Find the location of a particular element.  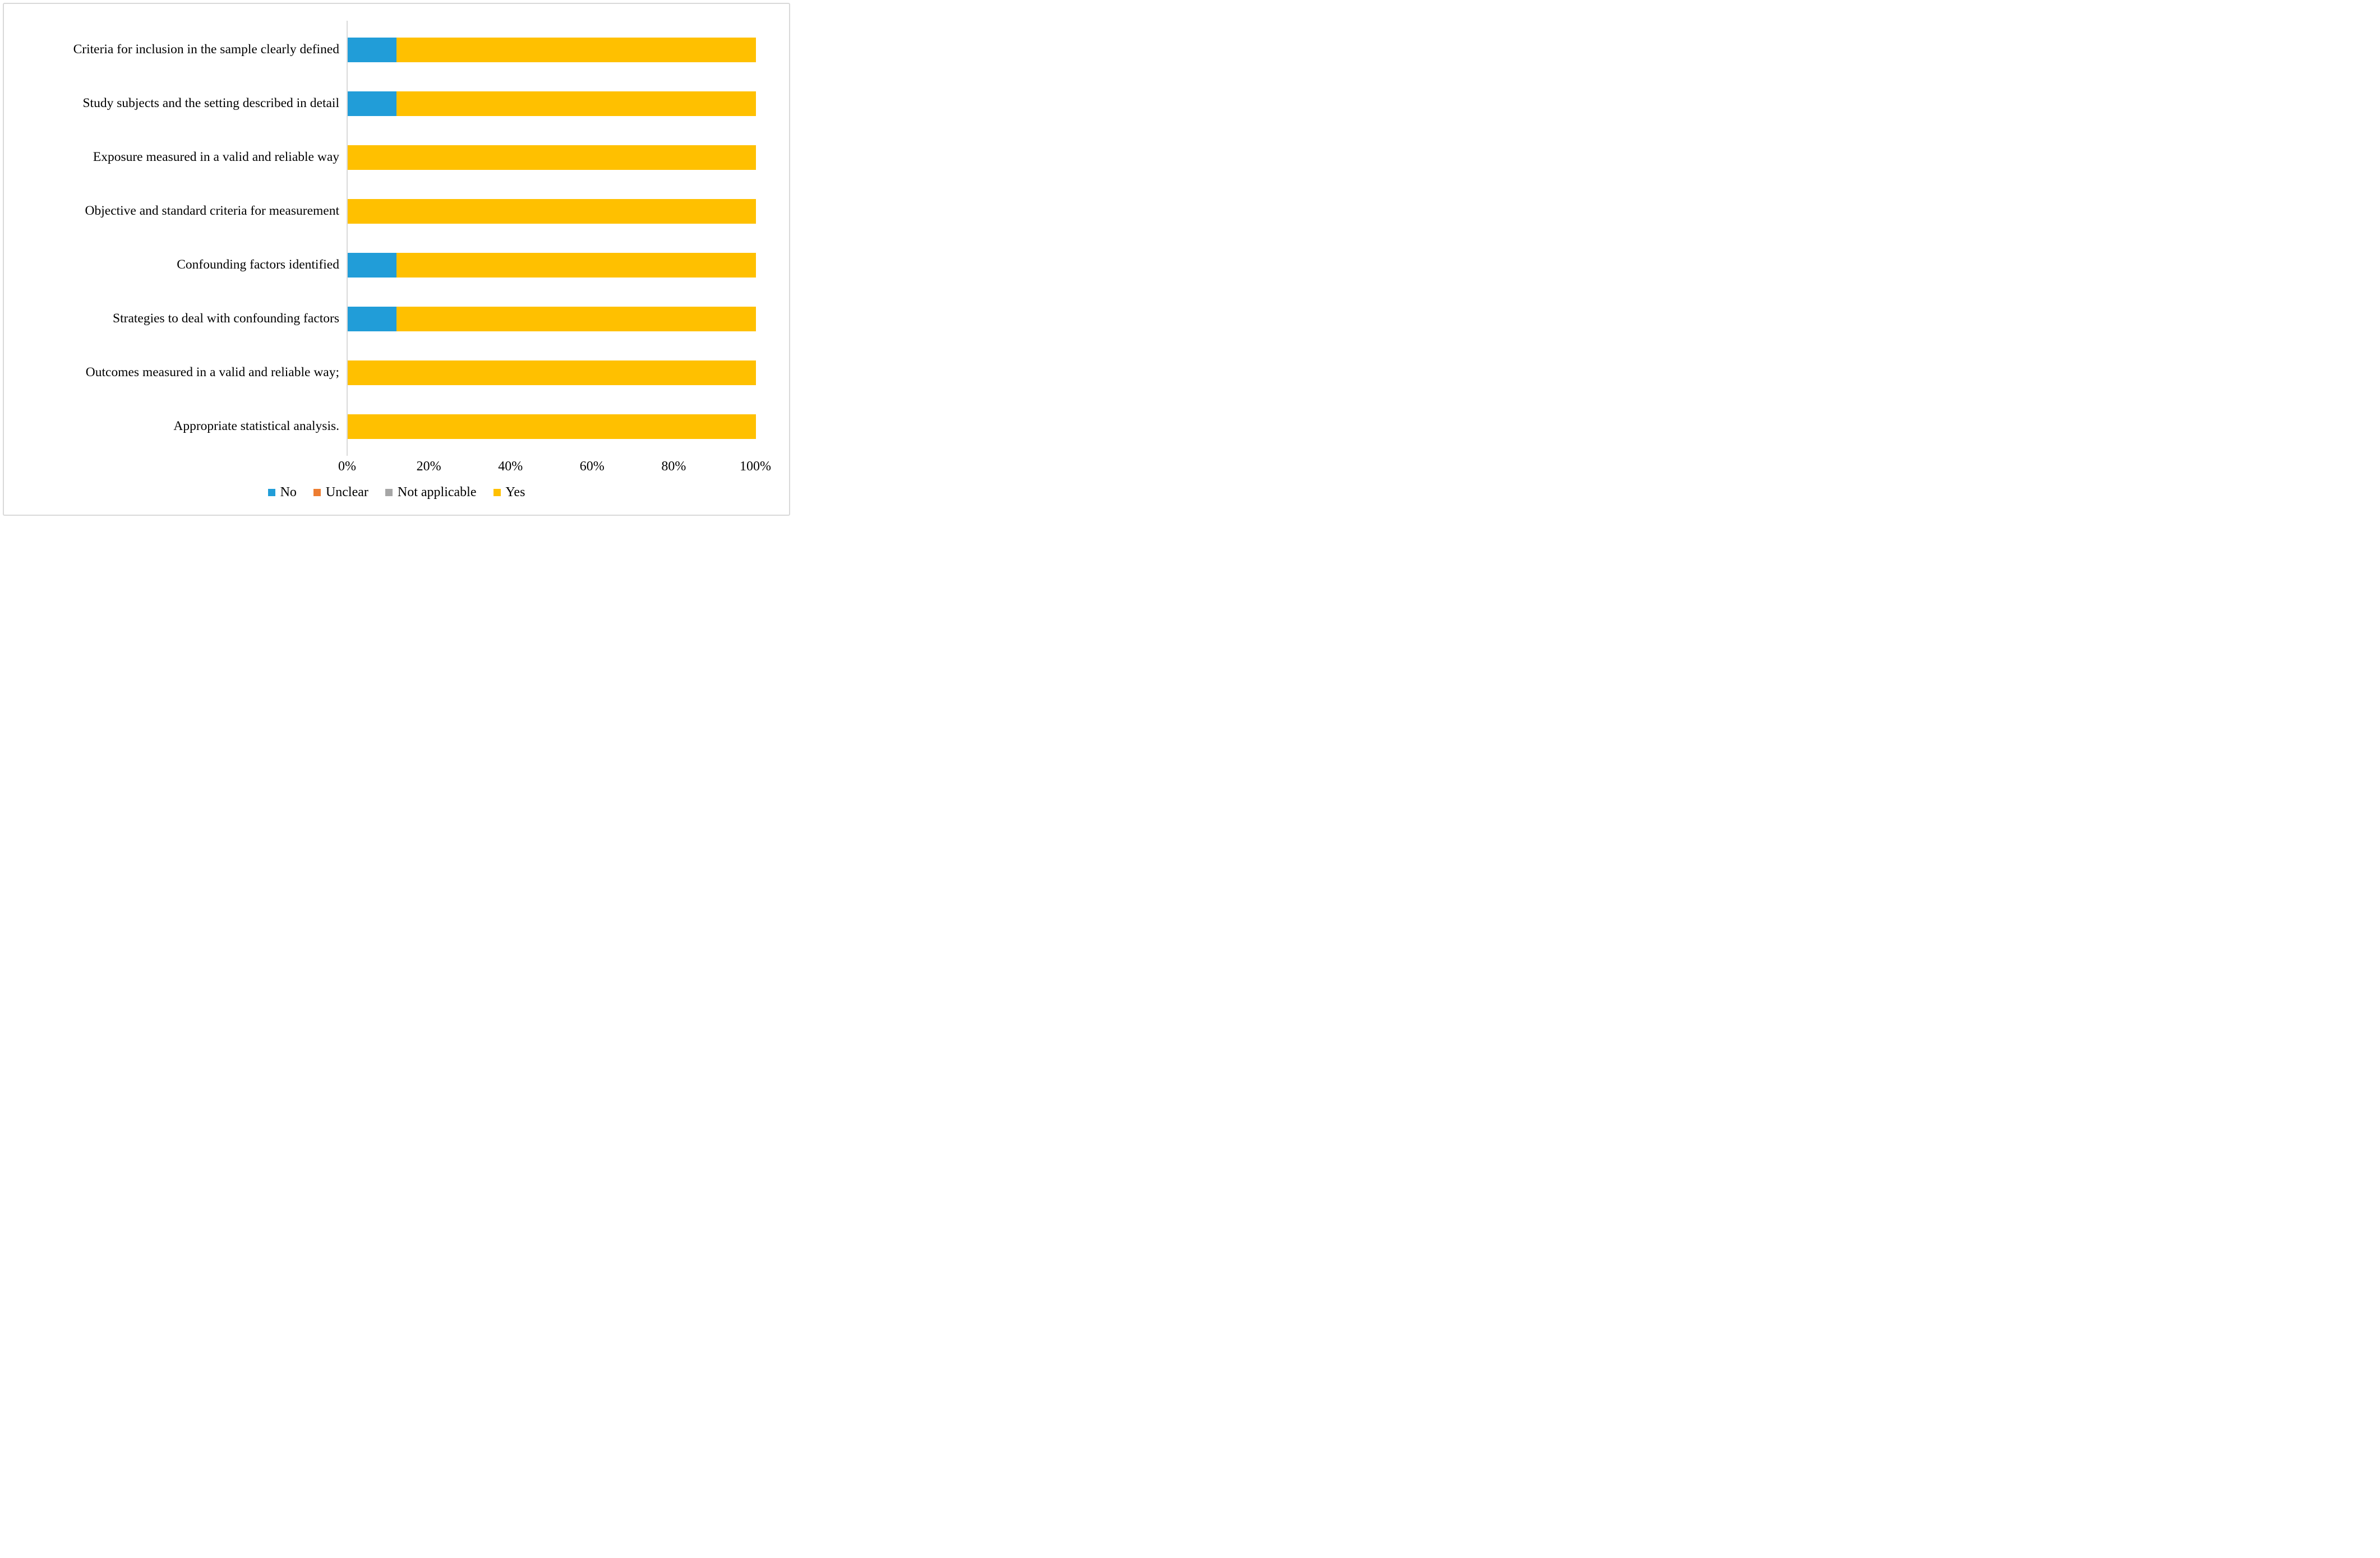

legend-label: Yes is located at coordinates (515, 492).